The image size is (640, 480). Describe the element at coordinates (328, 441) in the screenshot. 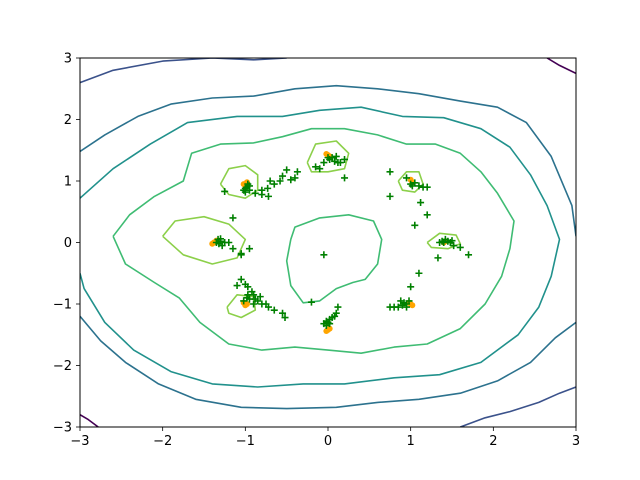

I see `x-tick-label-3: 0` at that location.